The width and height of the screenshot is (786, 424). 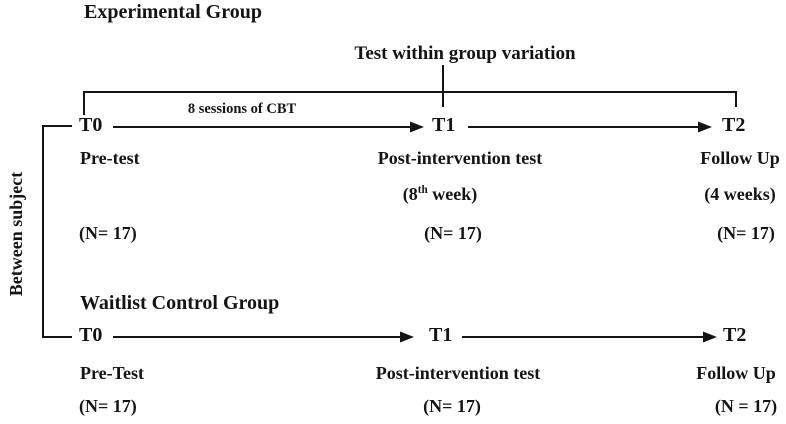 I want to click on ctrl-timepoint-t0: T0, so click(x=91, y=335).